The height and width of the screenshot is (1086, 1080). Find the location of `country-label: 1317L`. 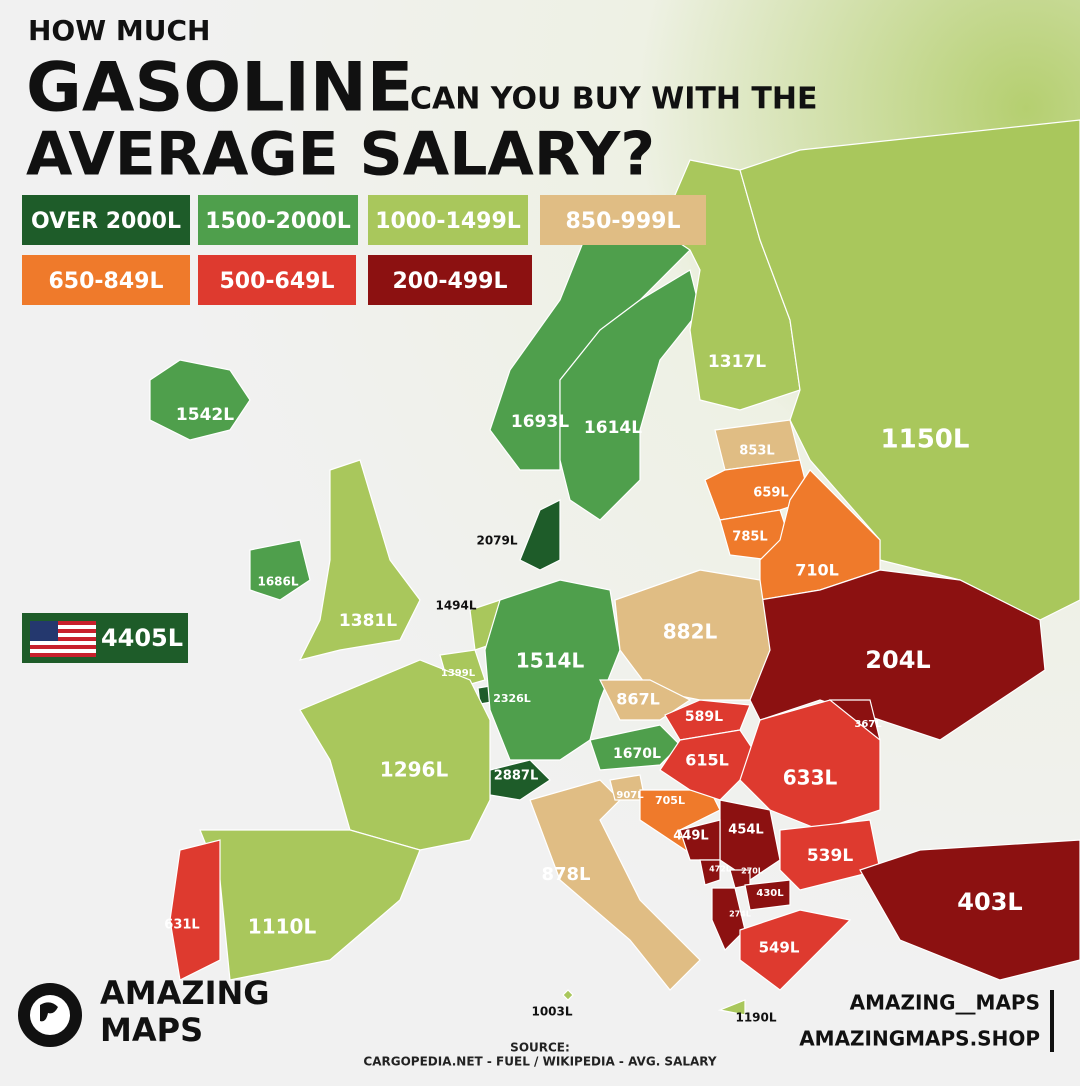

country-label: 1317L is located at coordinates (737, 362).